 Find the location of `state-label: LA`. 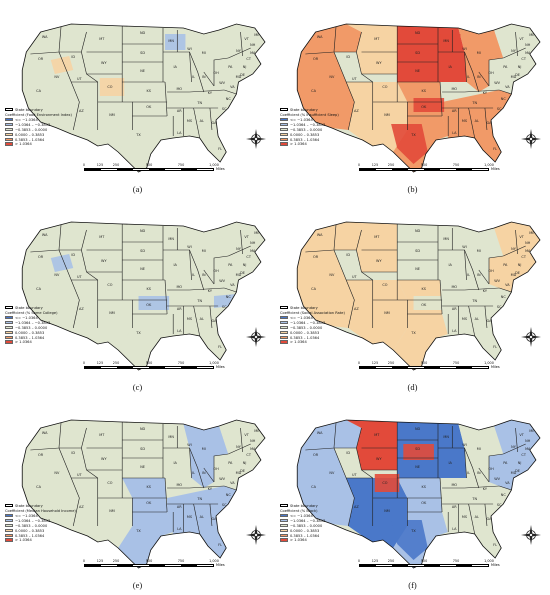

state-label: LA is located at coordinates (179, 133).